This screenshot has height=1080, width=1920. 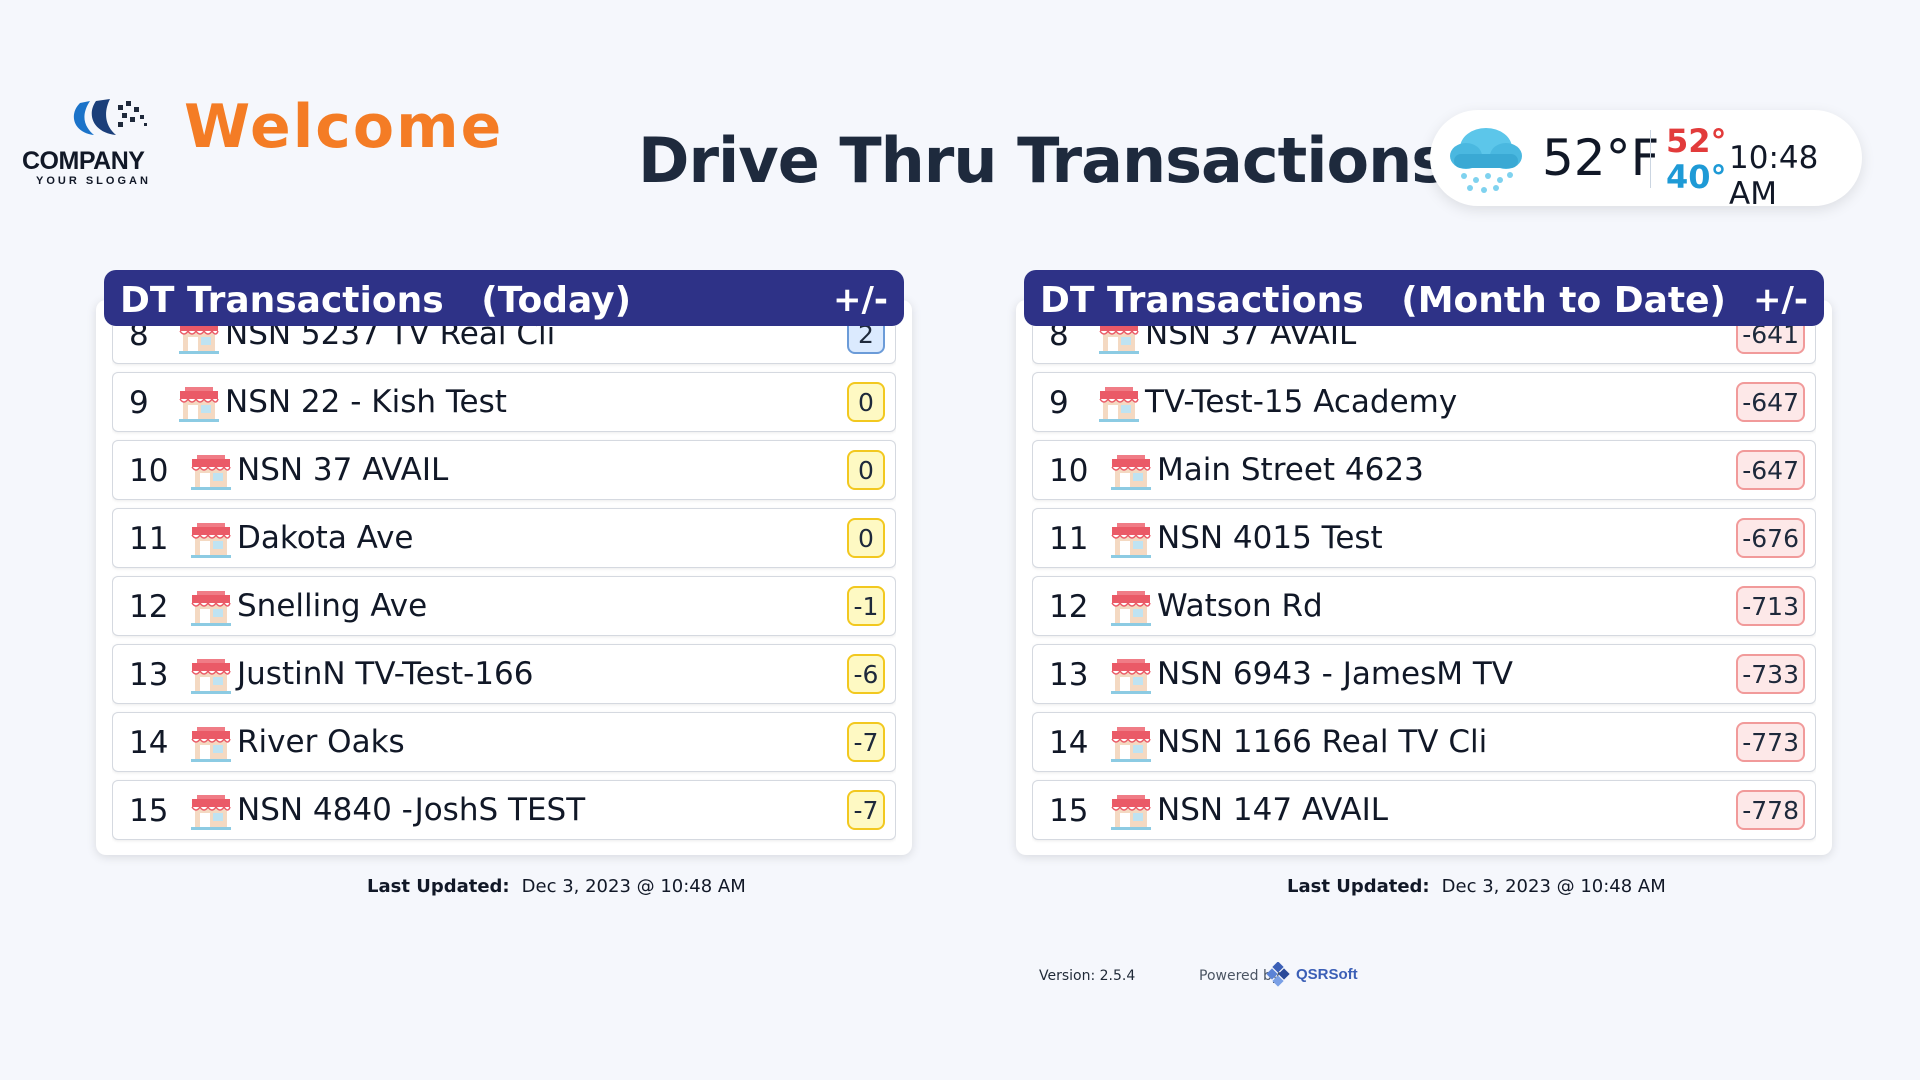 I want to click on store-name: River Oaks, so click(x=321, y=742).